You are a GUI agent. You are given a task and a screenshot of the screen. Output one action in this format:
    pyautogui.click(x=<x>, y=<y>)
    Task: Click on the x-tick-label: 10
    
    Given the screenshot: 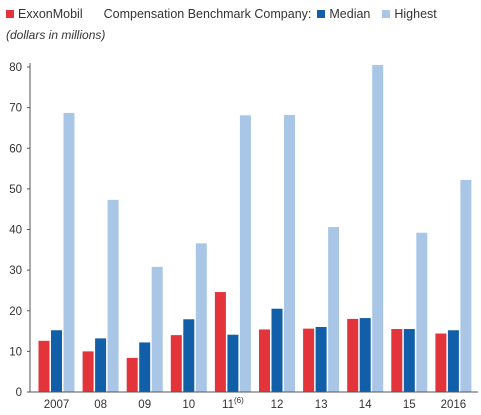 What is the action you would take?
    pyautogui.click(x=188, y=405)
    